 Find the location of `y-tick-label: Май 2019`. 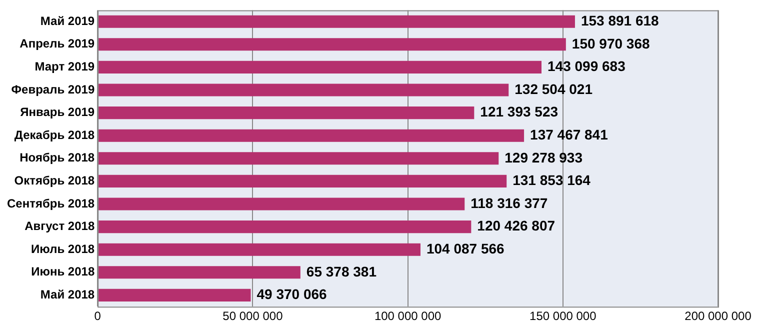

y-tick-label: Май 2019 is located at coordinates (67, 21).